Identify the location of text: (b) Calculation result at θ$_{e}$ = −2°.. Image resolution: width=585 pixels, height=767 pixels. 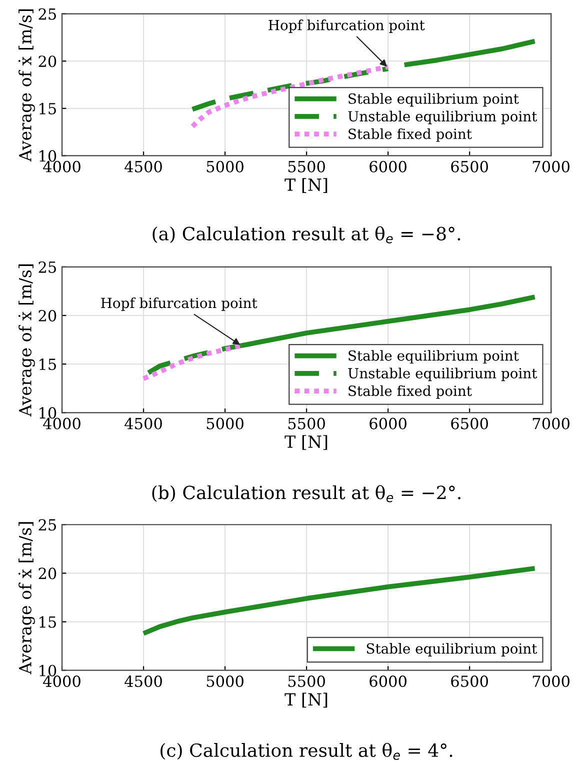
(306, 493).